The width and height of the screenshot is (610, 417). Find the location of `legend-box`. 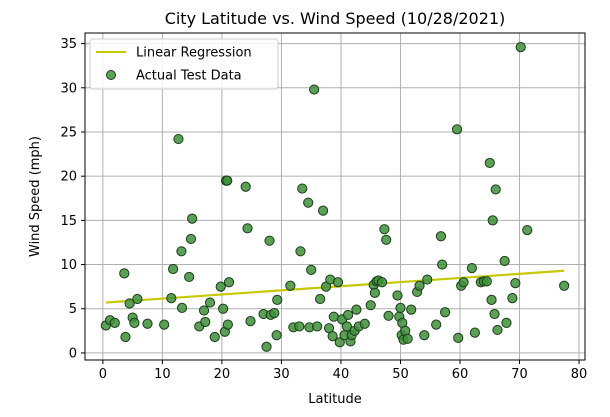

legend-box is located at coordinates (184, 64).